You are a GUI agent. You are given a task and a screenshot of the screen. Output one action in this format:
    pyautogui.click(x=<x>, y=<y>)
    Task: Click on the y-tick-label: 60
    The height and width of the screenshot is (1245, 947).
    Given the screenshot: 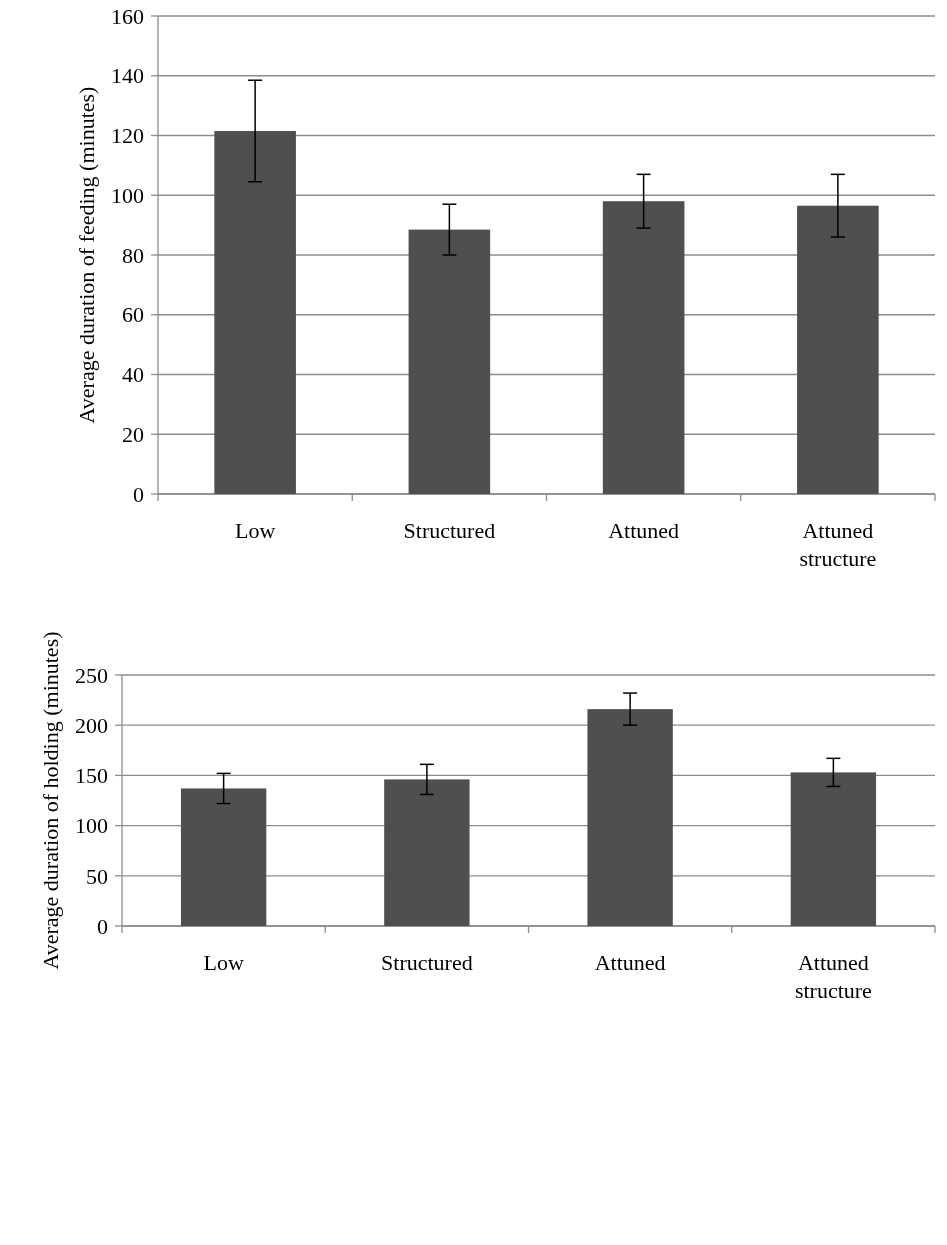 What is the action you would take?
    pyautogui.click(x=133, y=315)
    